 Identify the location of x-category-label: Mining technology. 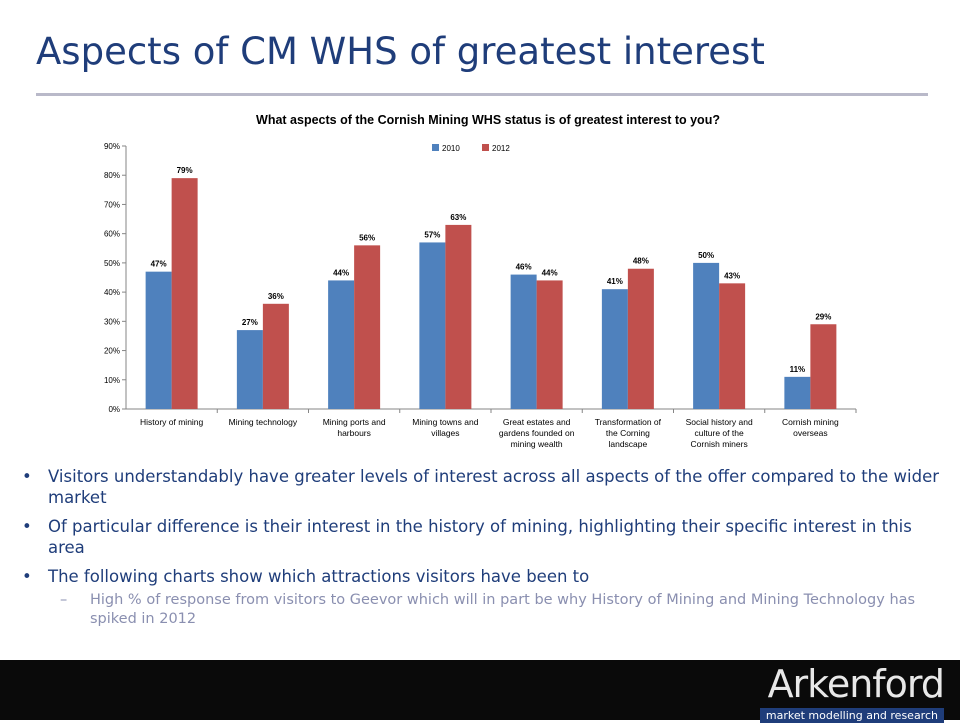
(263, 422).